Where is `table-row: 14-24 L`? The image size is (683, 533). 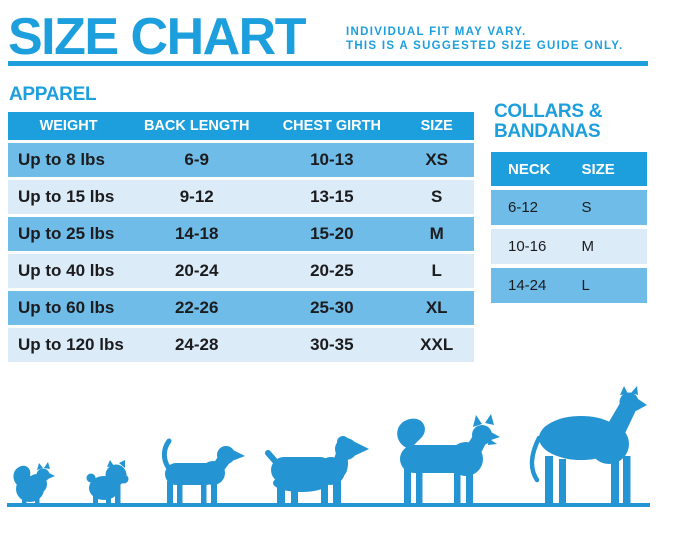 table-row: 14-24 L is located at coordinates (569, 285).